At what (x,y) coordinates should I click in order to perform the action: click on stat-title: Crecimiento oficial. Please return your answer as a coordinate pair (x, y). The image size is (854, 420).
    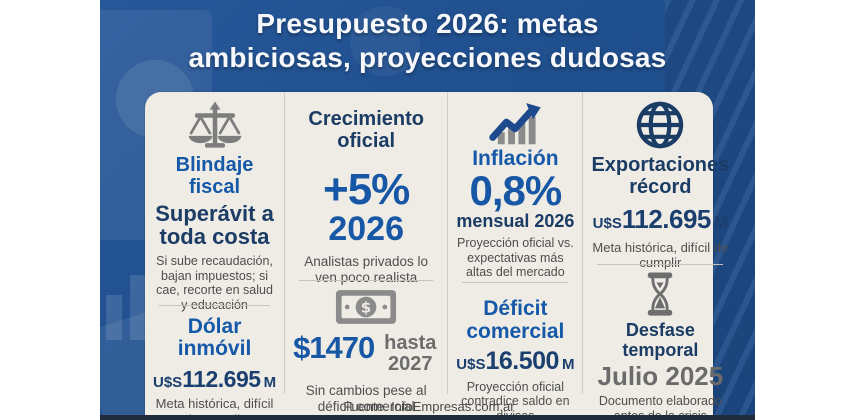
    Looking at the image, I should click on (366, 130).